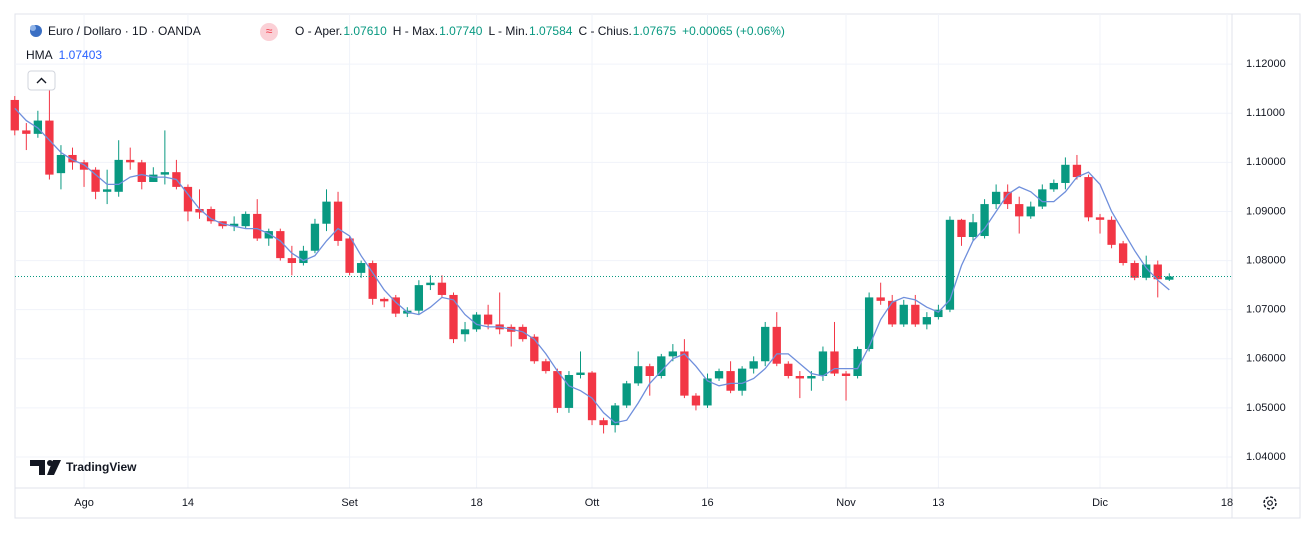  What do you see at coordinates (508, 31) in the screenshot?
I see `low-label: L - Min.` at bounding box center [508, 31].